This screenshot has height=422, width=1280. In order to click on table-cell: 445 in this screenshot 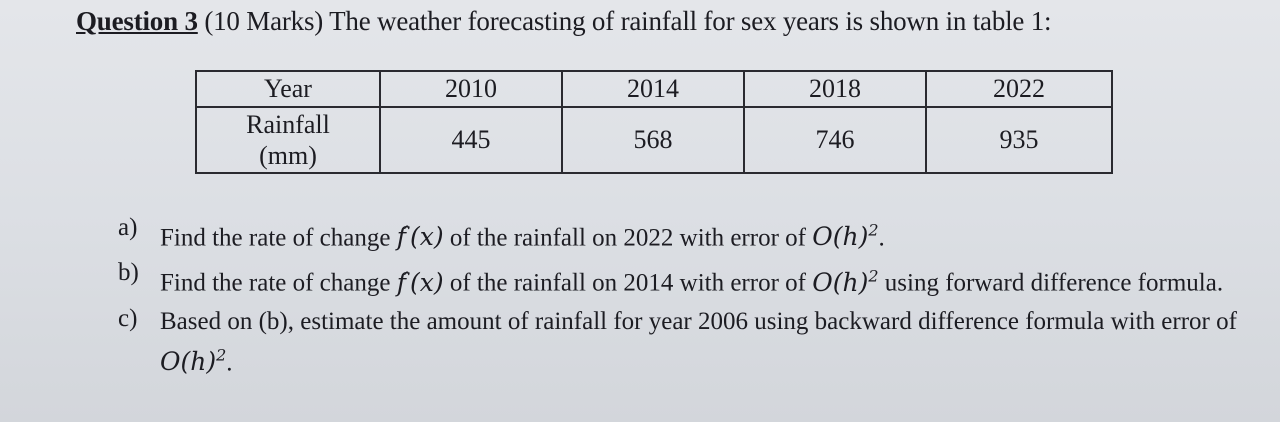, I will do `click(471, 140)`.